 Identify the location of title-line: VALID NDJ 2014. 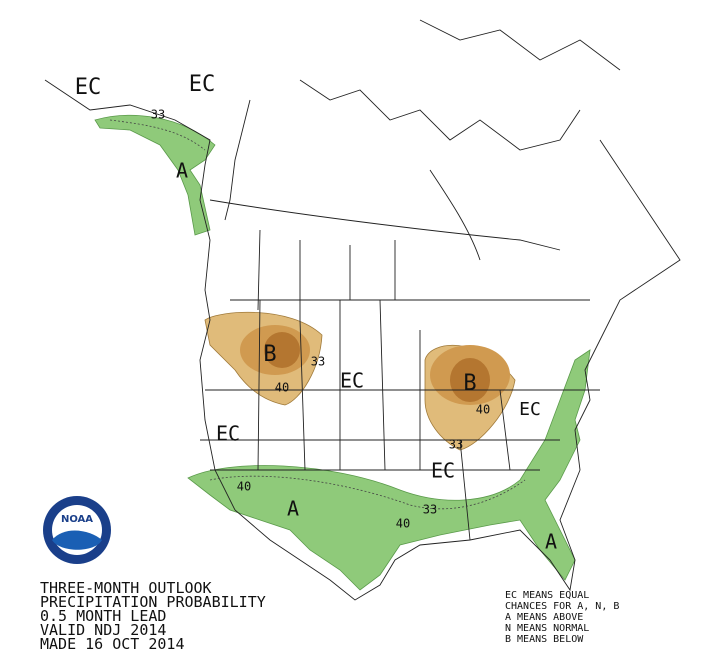
(103, 630).